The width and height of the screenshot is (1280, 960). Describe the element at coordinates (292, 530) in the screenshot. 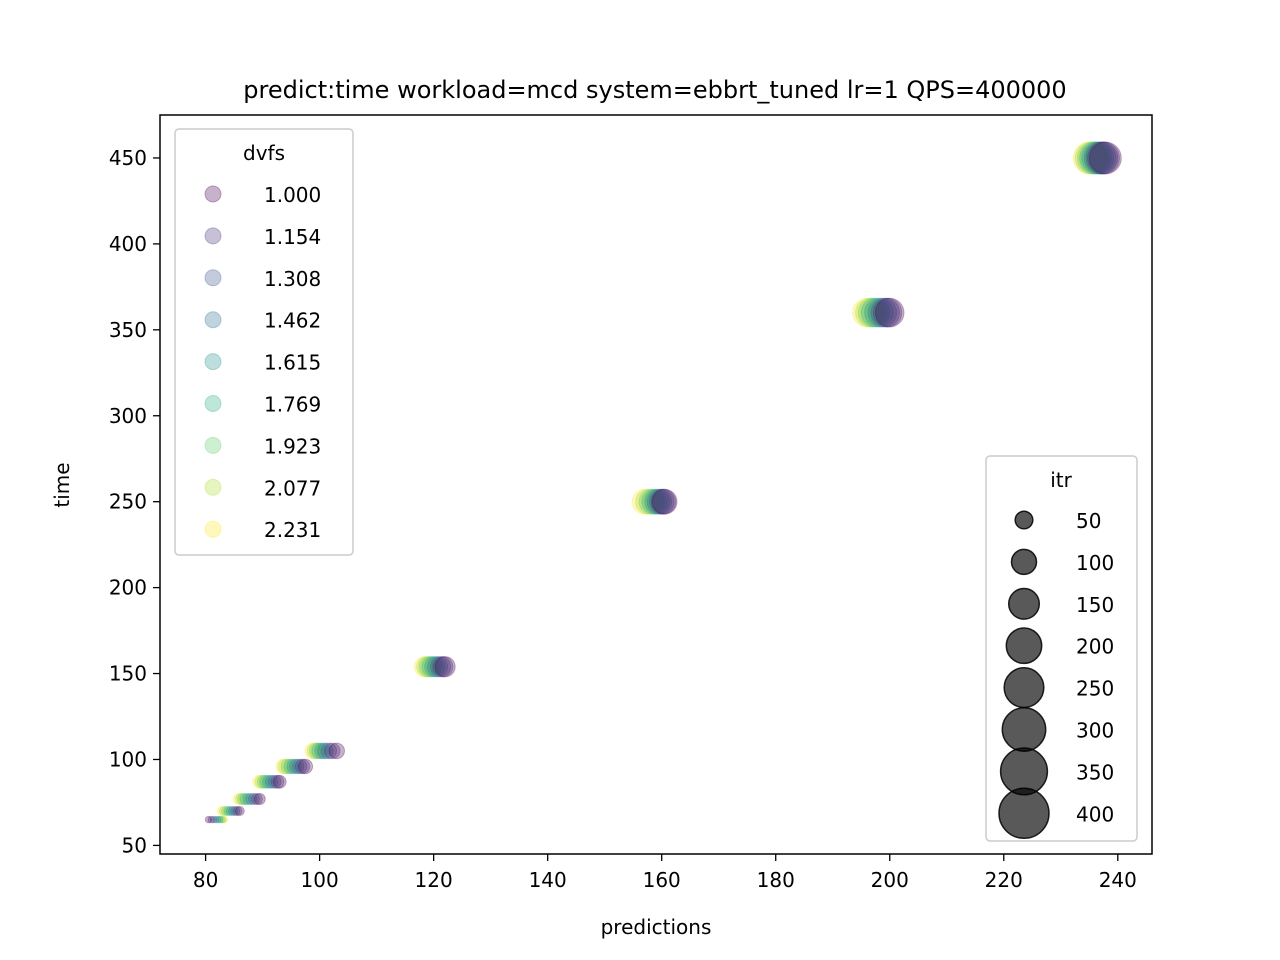

I see `dvfs-legend-label: 2.231` at that location.